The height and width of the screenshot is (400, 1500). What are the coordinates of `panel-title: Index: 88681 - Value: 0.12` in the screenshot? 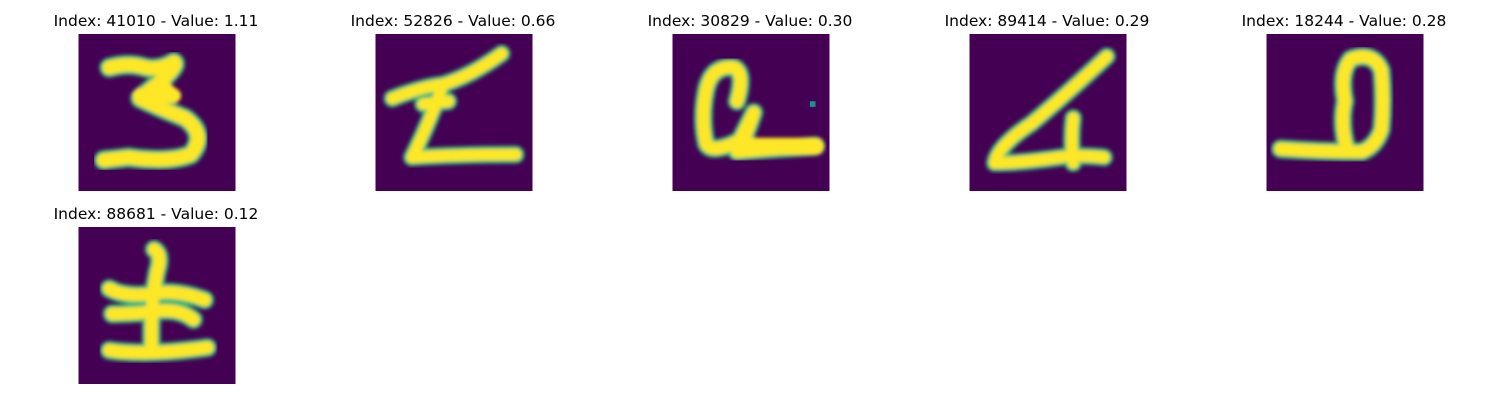 It's located at (156, 214).